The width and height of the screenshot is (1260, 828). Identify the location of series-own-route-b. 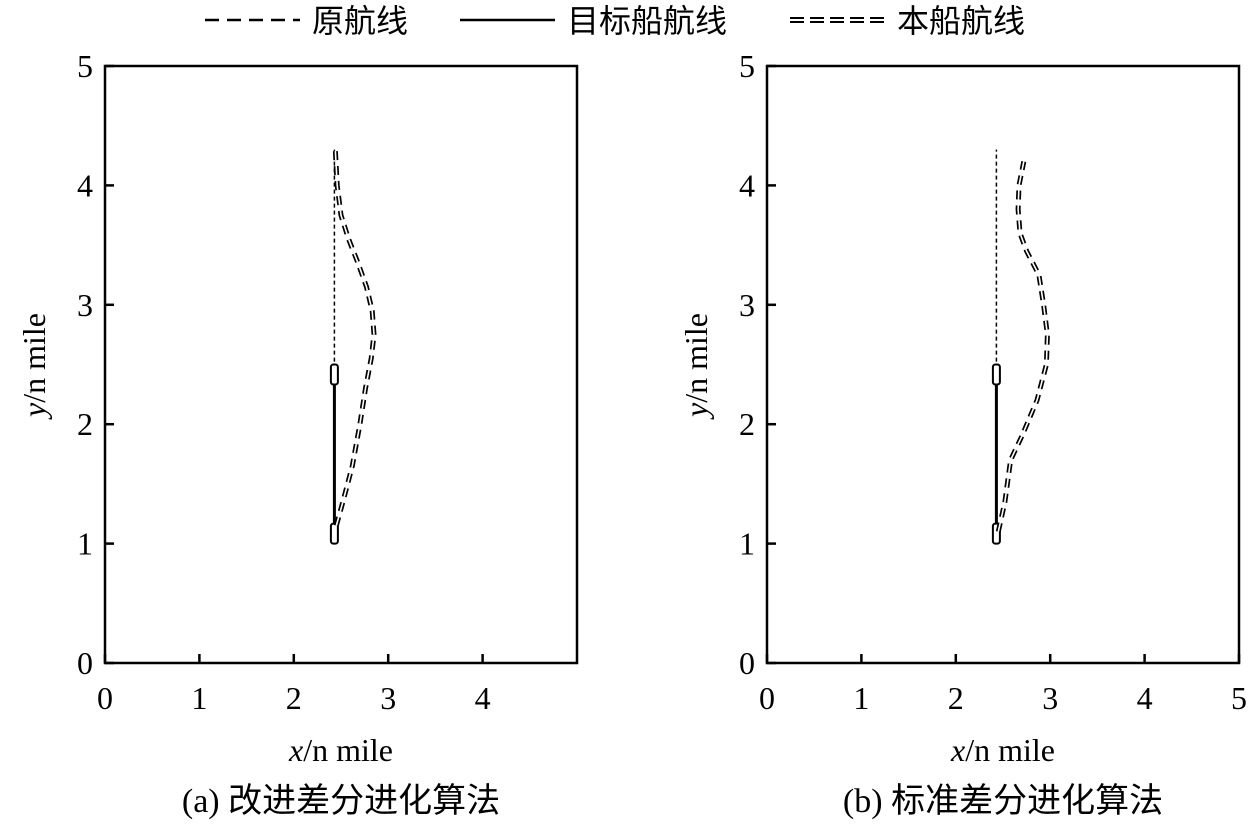
(1022, 347).